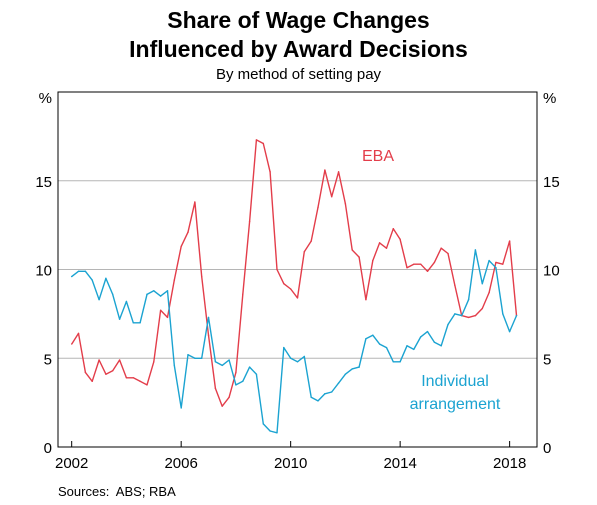  Describe the element at coordinates (180, 463) in the screenshot. I see `x-tick-label: 2006` at that location.